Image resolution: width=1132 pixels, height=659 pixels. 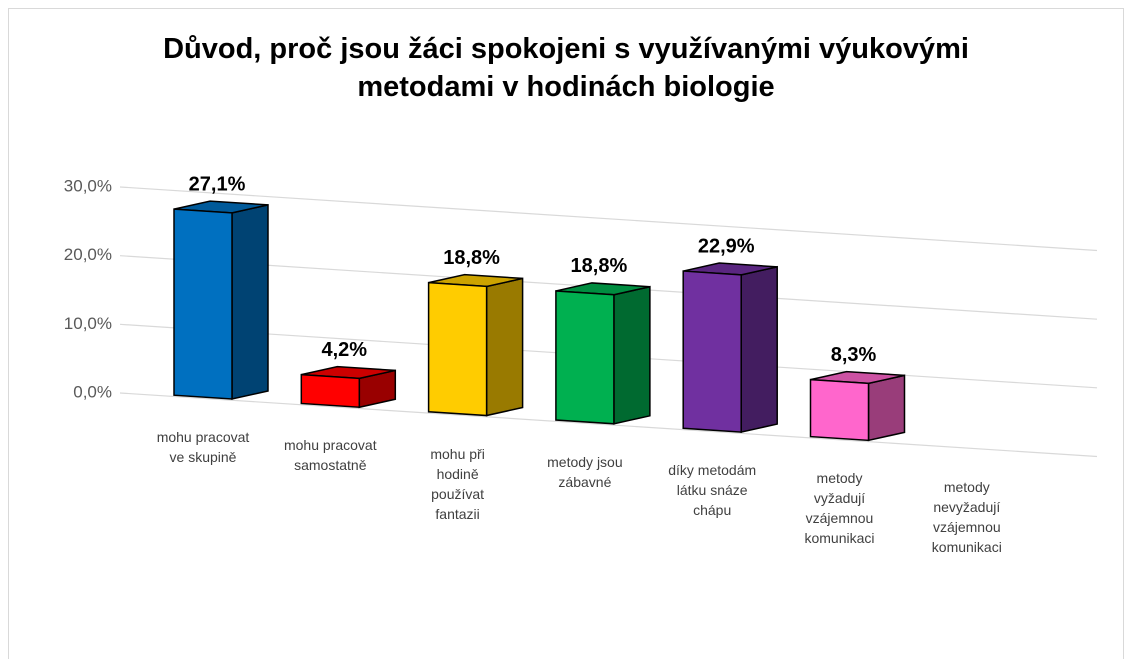 What do you see at coordinates (457, 483) in the screenshot?
I see `x-tick-label: mohu při hodině používat fantazii` at bounding box center [457, 483].